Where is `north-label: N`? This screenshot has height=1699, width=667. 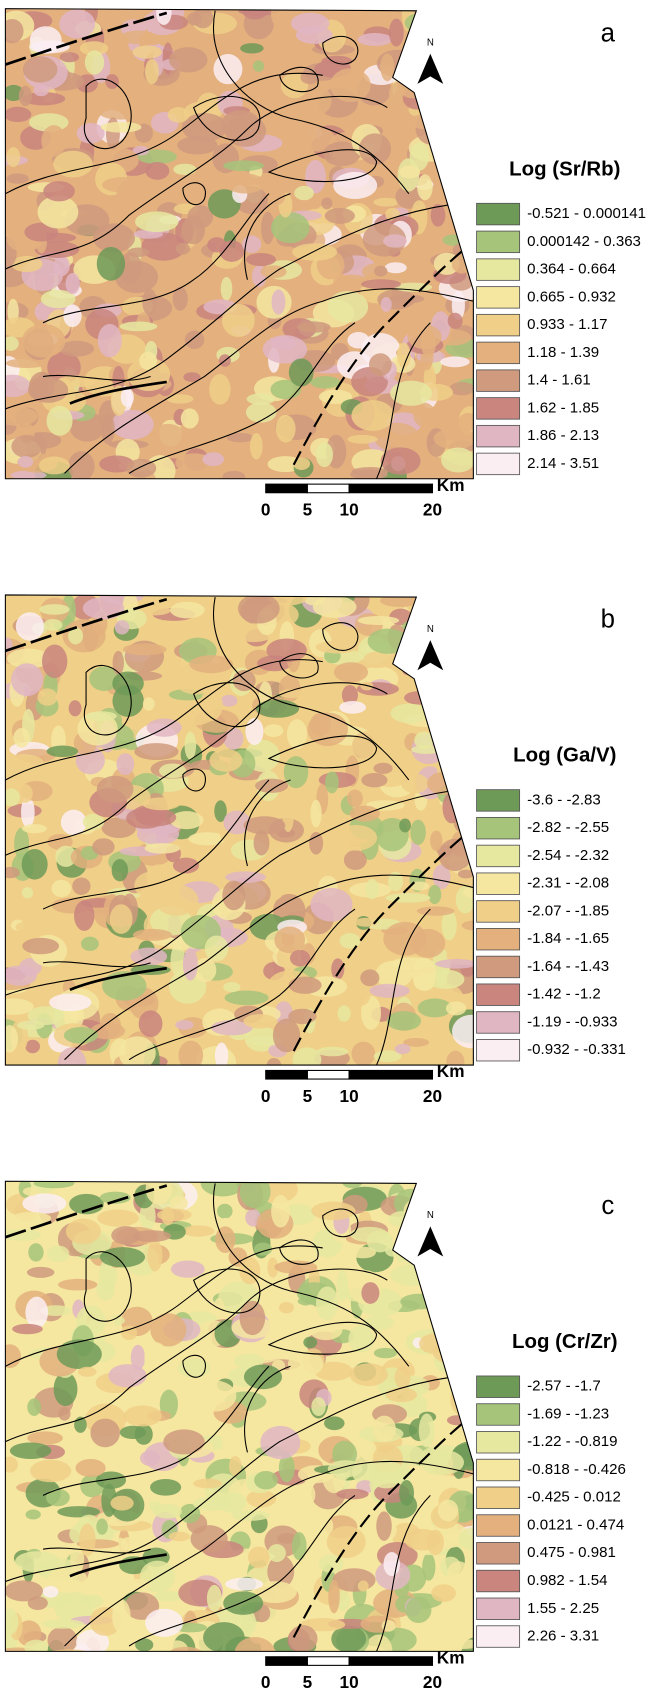 north-label: N is located at coordinates (430, 1215).